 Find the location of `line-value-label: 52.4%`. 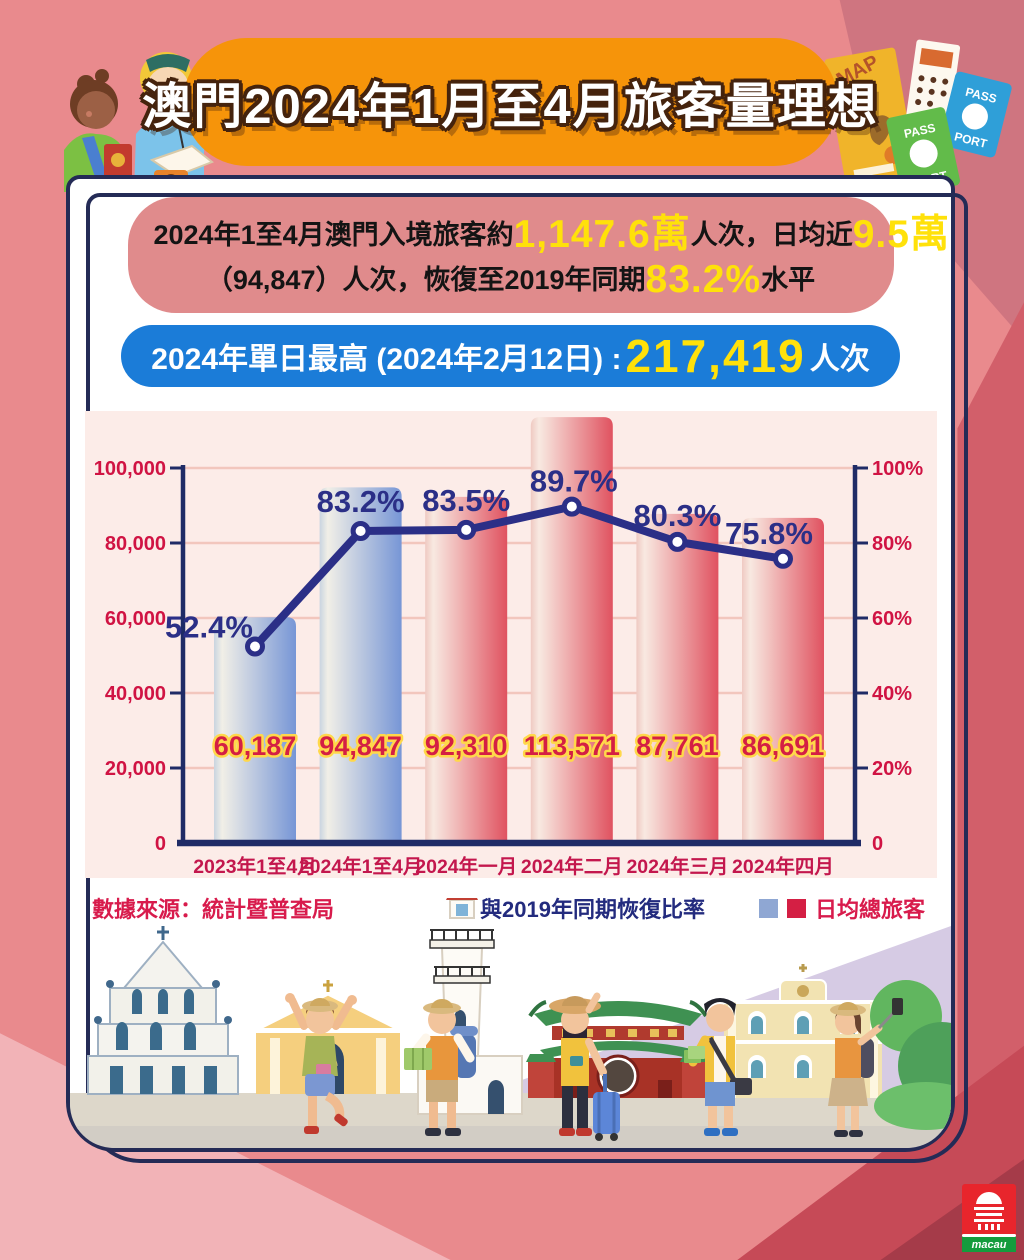

line-value-label: 52.4% is located at coordinates (209, 627).